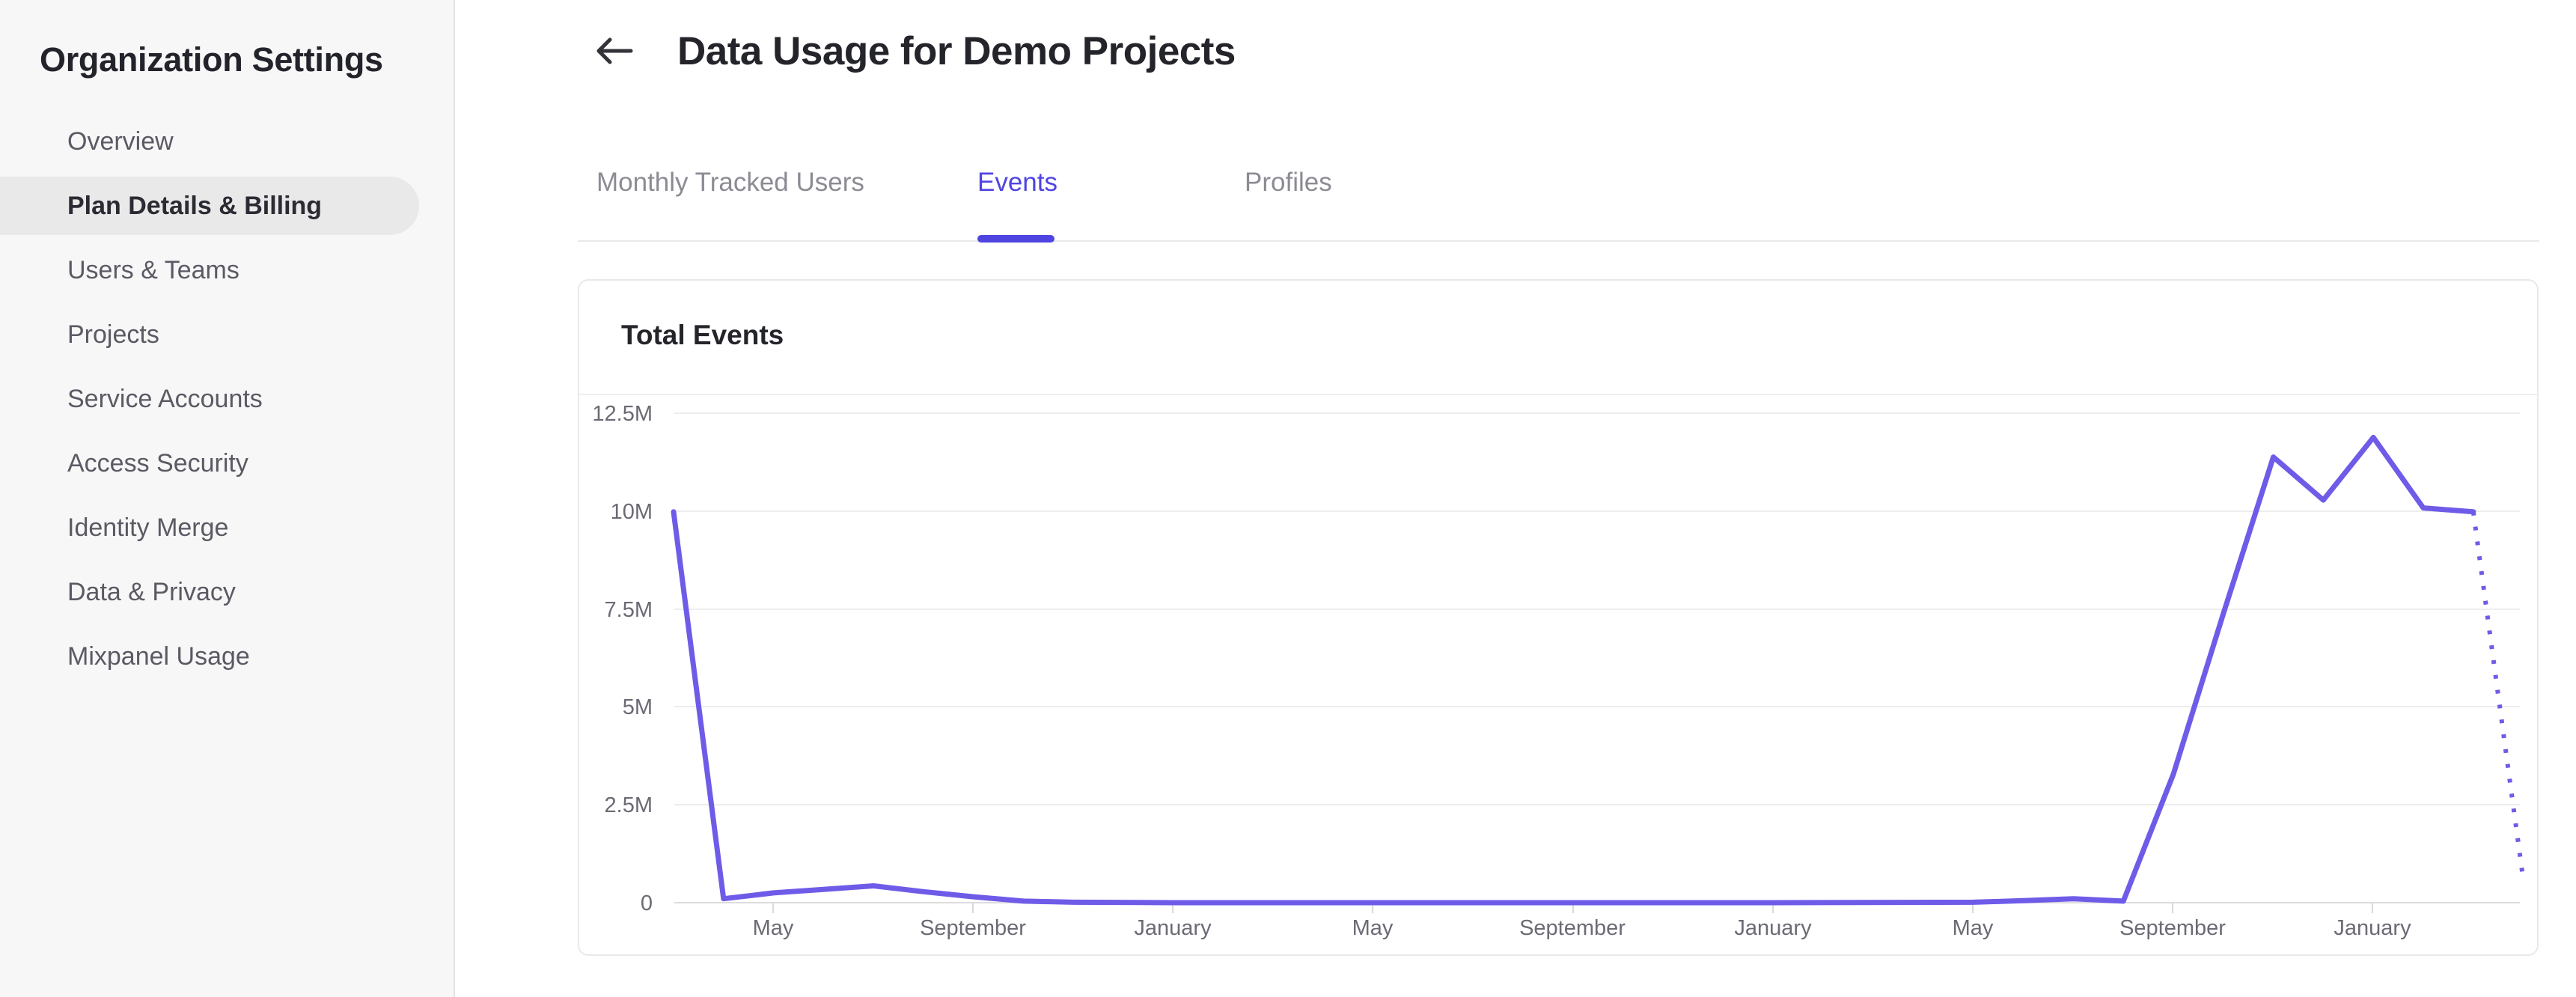 The width and height of the screenshot is (2576, 997). What do you see at coordinates (628, 805) in the screenshot?
I see `y-axis-label: 2.5M` at bounding box center [628, 805].